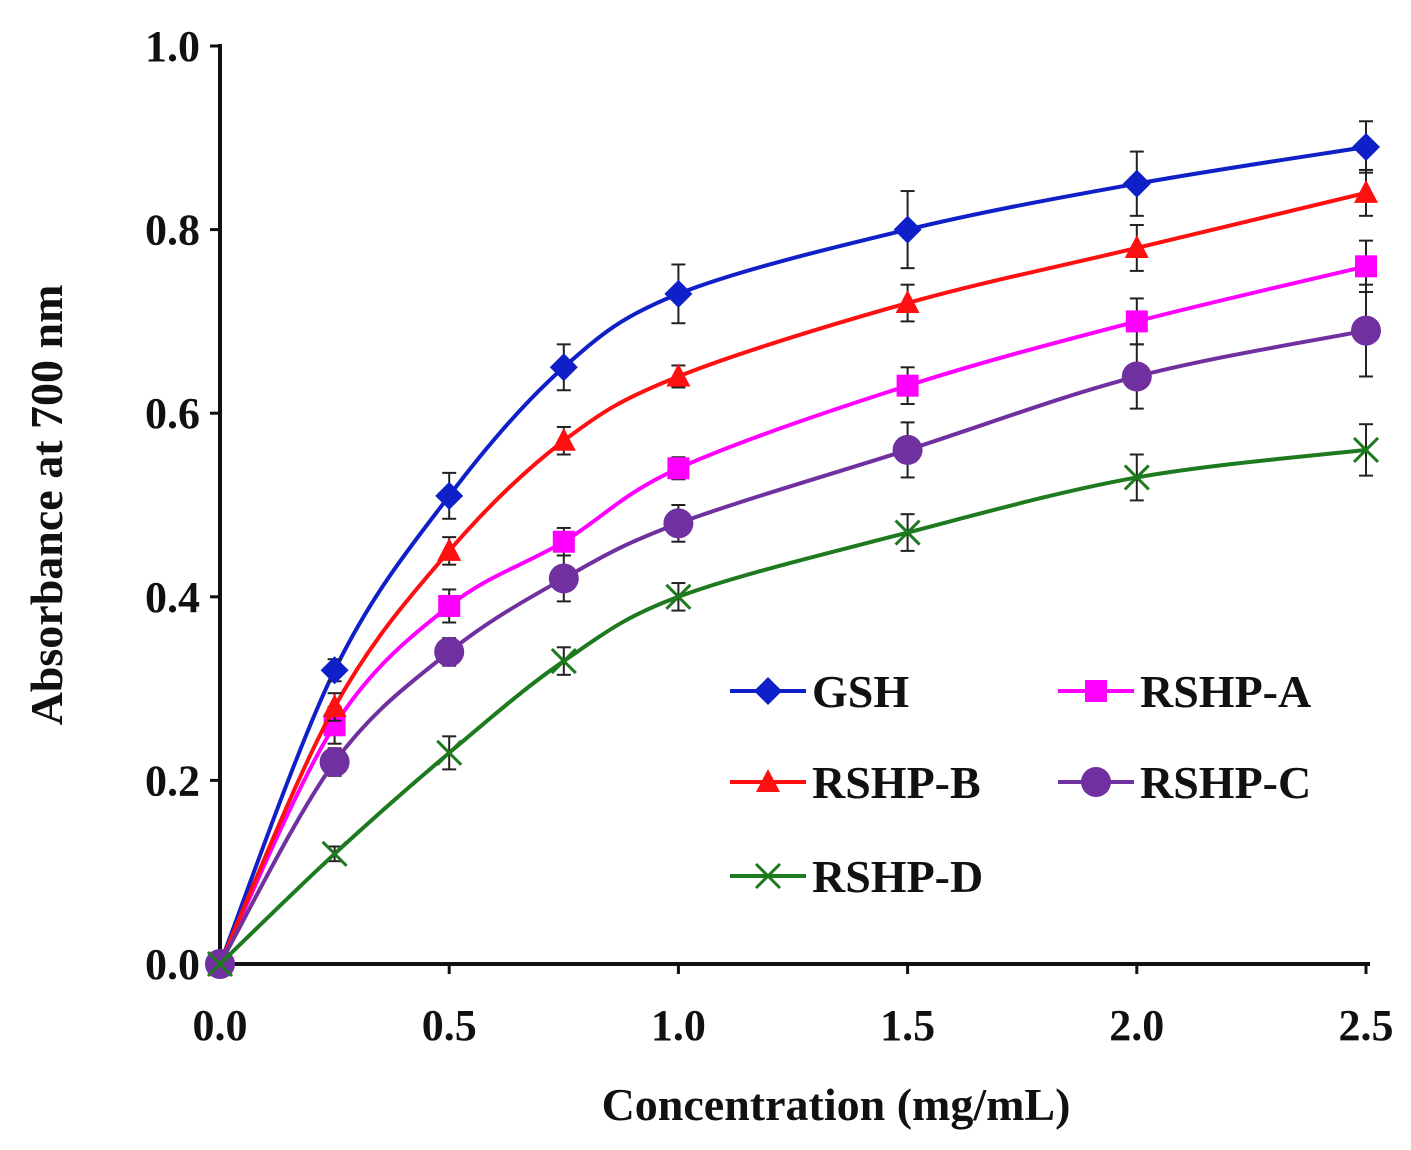 This screenshot has width=1411, height=1150. Describe the element at coordinates (1020, 784) in the screenshot. I see `legend: GSH RSHP-A RSHP-B RSHP-C RSHP-D` at that location.